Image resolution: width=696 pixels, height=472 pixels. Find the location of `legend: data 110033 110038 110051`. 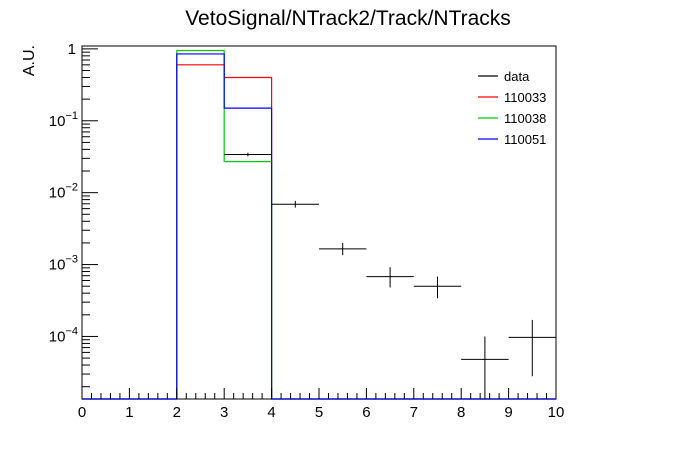

legend: data 110033 110038 110051 is located at coordinates (512, 108).